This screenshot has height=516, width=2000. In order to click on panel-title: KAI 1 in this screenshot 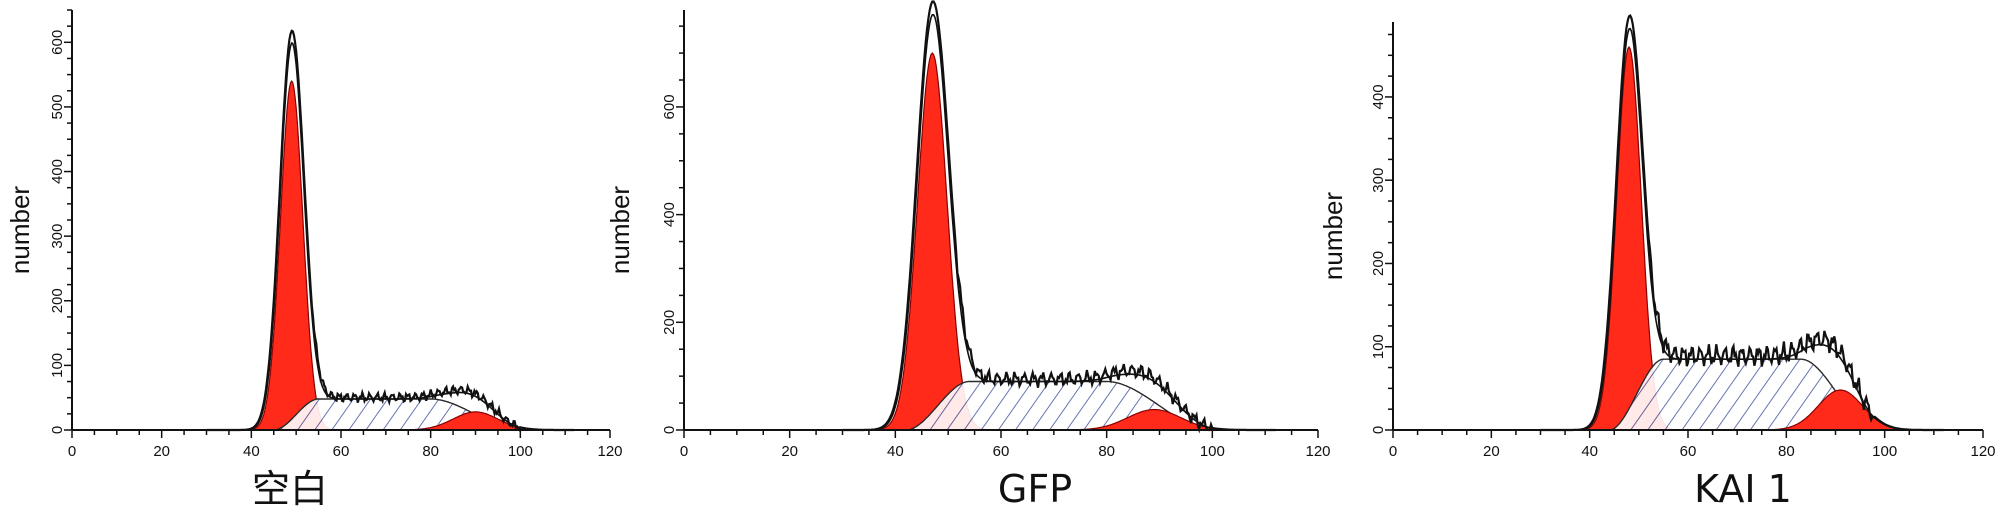, I will do `click(1743, 489)`.